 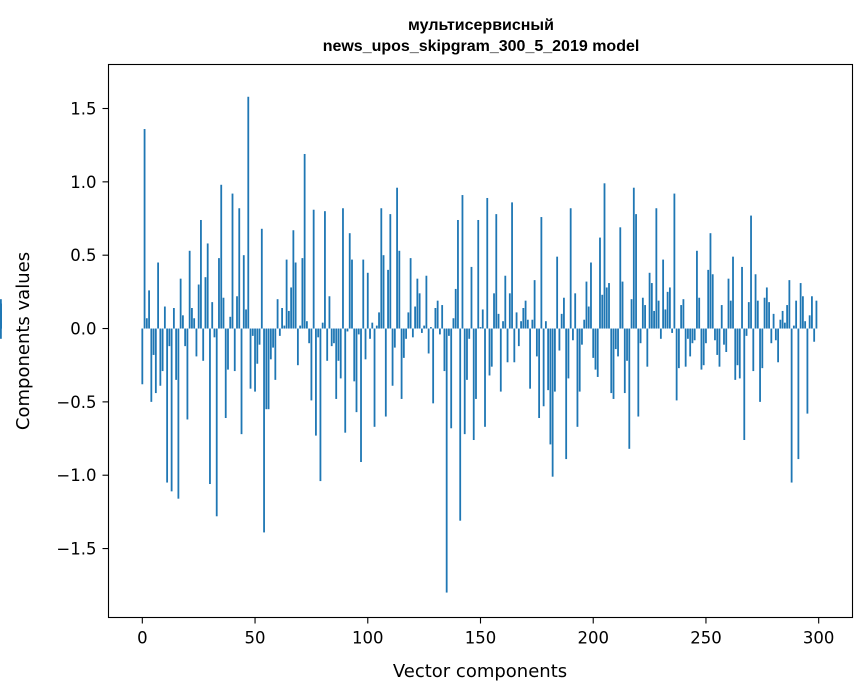 I want to click on x-tick-label: 50, so click(x=255, y=638).